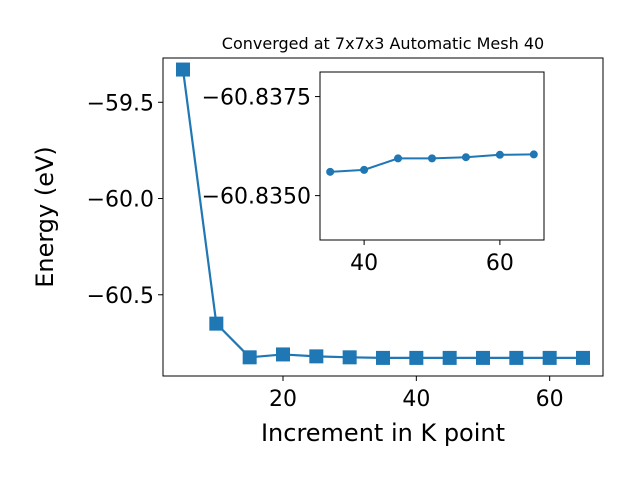 The width and height of the screenshot is (640, 485). What do you see at coordinates (383, 43) in the screenshot?
I see `chart-title: Converged at 7x7x3 Automatic Mesh 40` at bounding box center [383, 43].